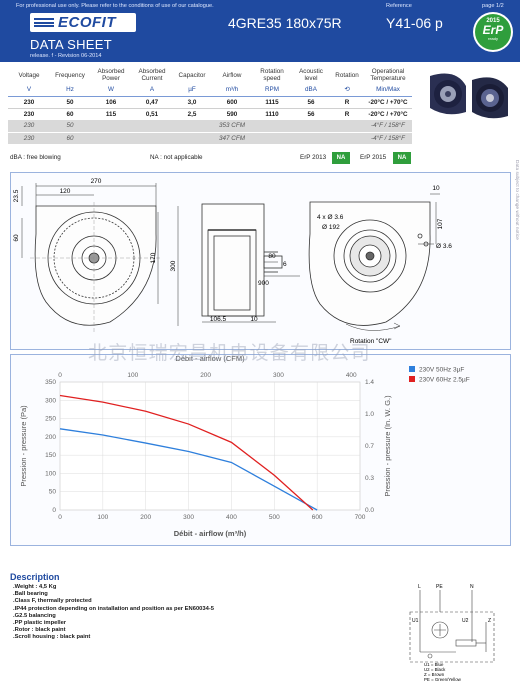 The image size is (520, 688). Describe the element at coordinates (16, 195) in the screenshot. I see `dim-23-5: 23.5` at that location.